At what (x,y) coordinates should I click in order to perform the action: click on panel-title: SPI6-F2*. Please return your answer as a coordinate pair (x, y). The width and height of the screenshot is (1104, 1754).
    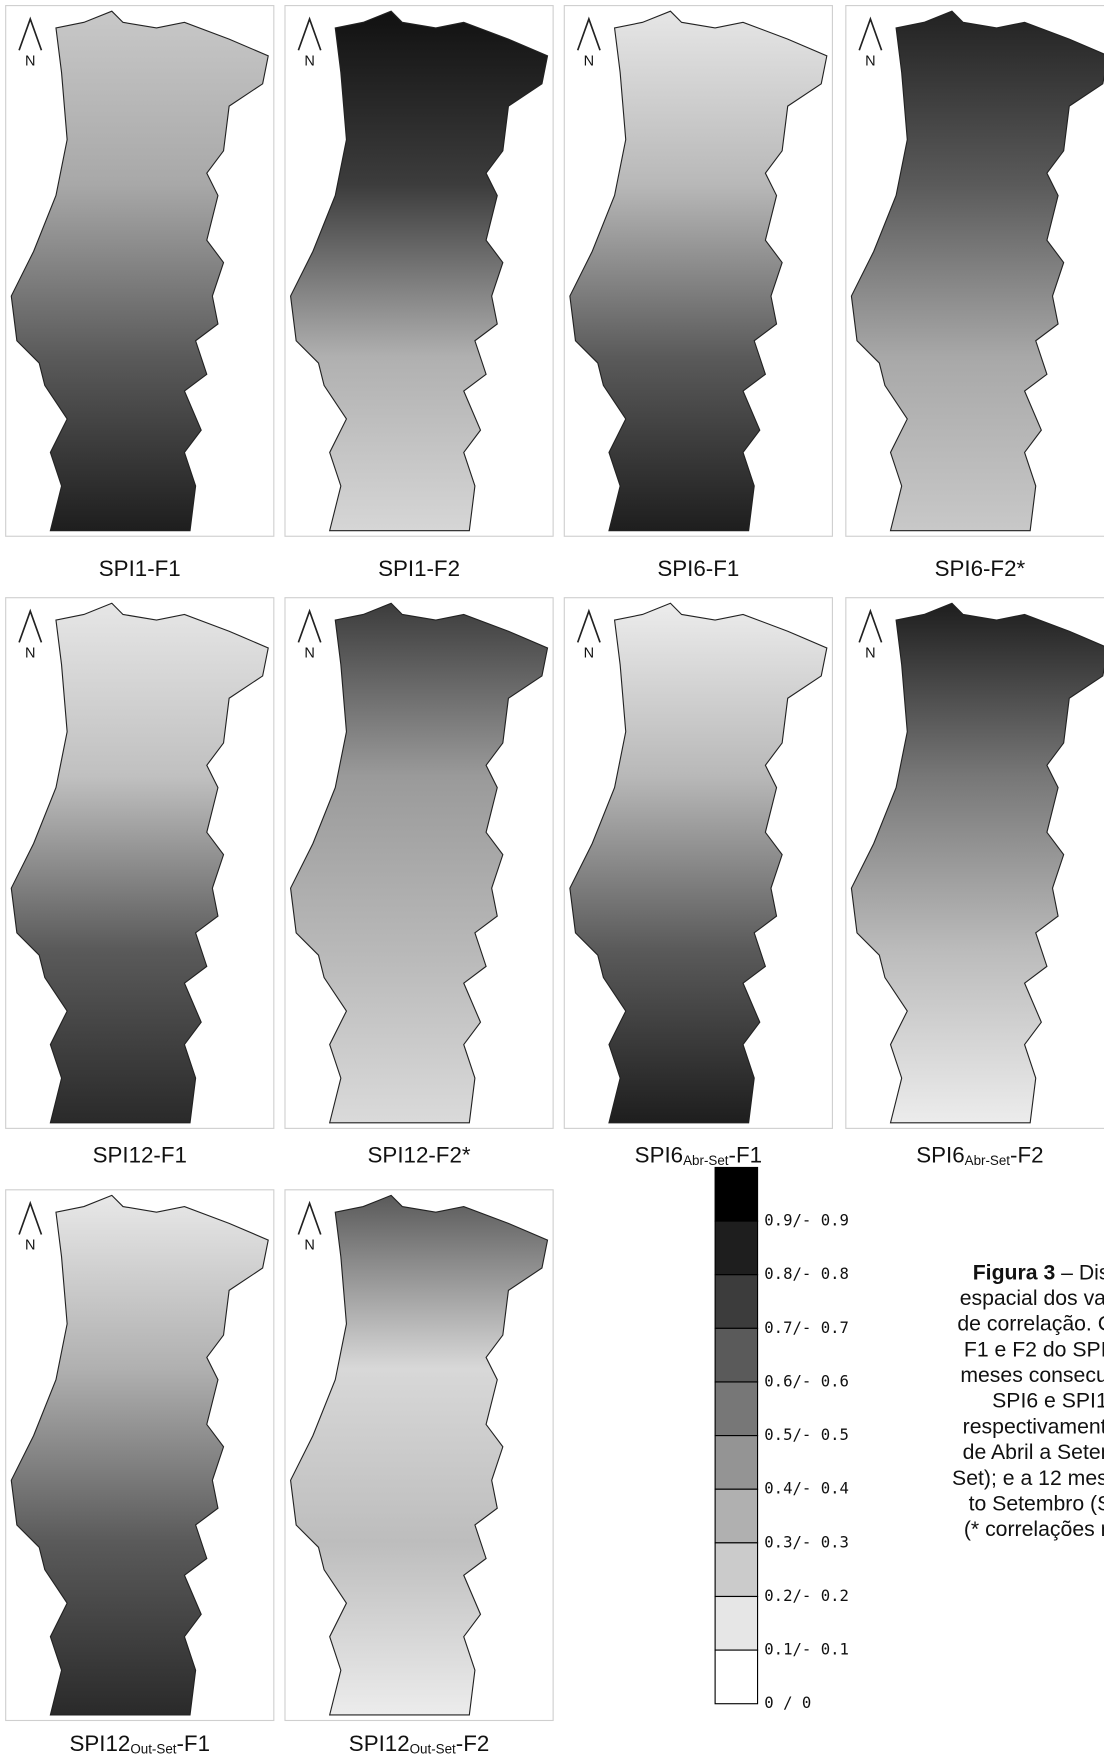
    Looking at the image, I should click on (980, 568).